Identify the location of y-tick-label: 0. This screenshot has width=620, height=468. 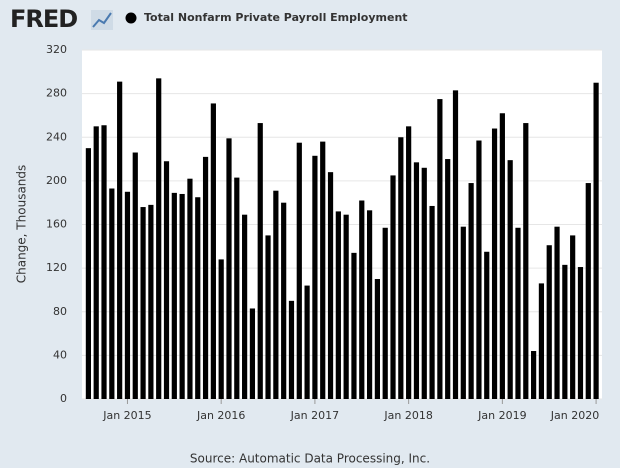
(63, 398).